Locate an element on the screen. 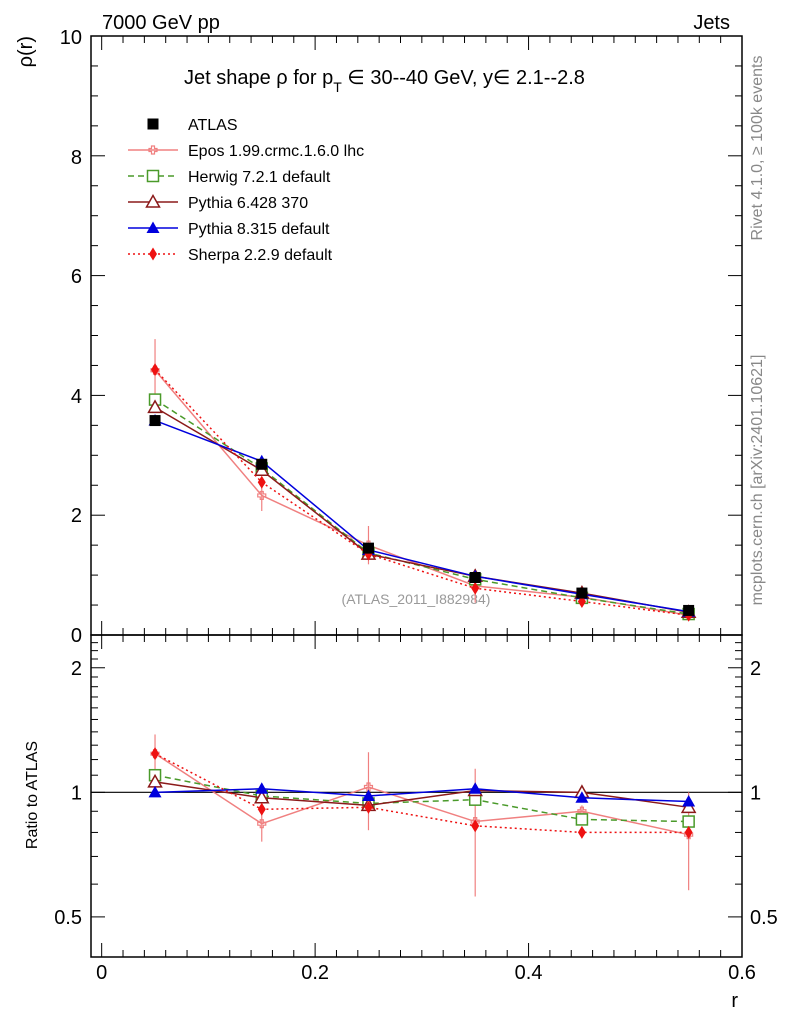 The width and height of the screenshot is (786, 1024). x-tick-label-0.4: 0.4 is located at coordinates (529, 973).